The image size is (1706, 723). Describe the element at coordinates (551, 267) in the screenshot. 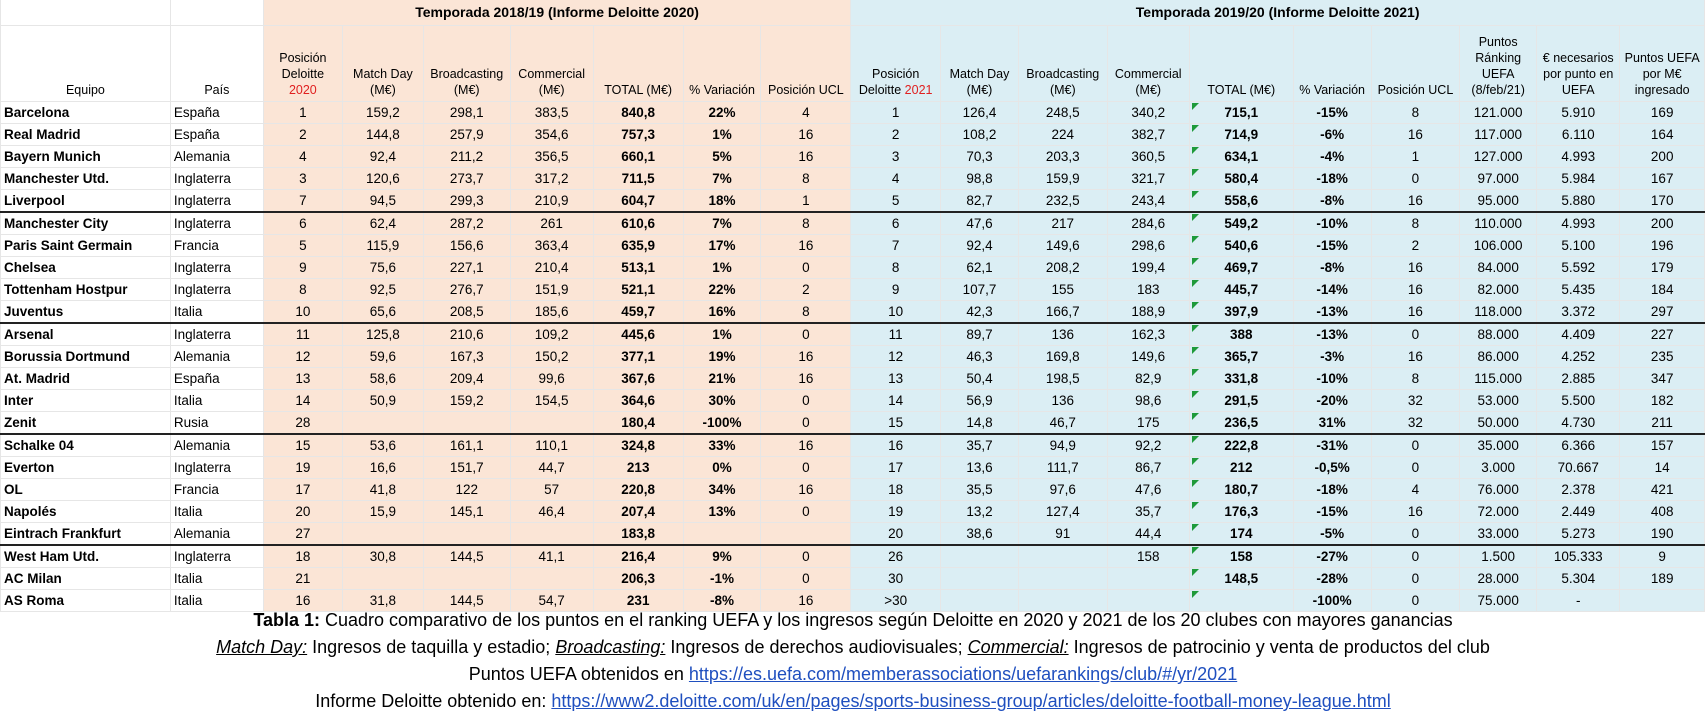

I see `cell-co-a: 210,4` at that location.